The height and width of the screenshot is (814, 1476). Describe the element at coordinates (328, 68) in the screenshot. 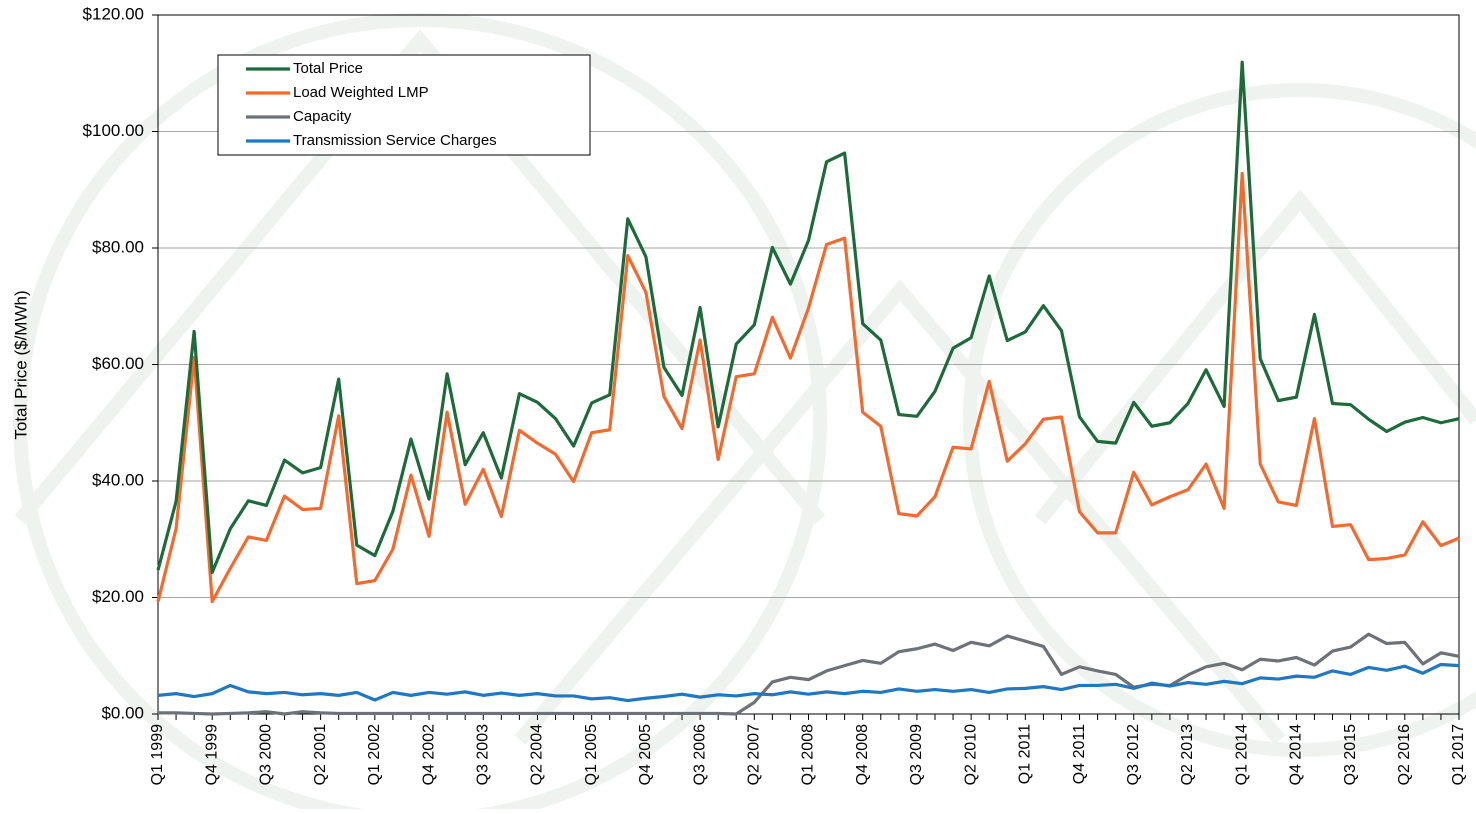

I see `legend-label: Total Price` at that location.